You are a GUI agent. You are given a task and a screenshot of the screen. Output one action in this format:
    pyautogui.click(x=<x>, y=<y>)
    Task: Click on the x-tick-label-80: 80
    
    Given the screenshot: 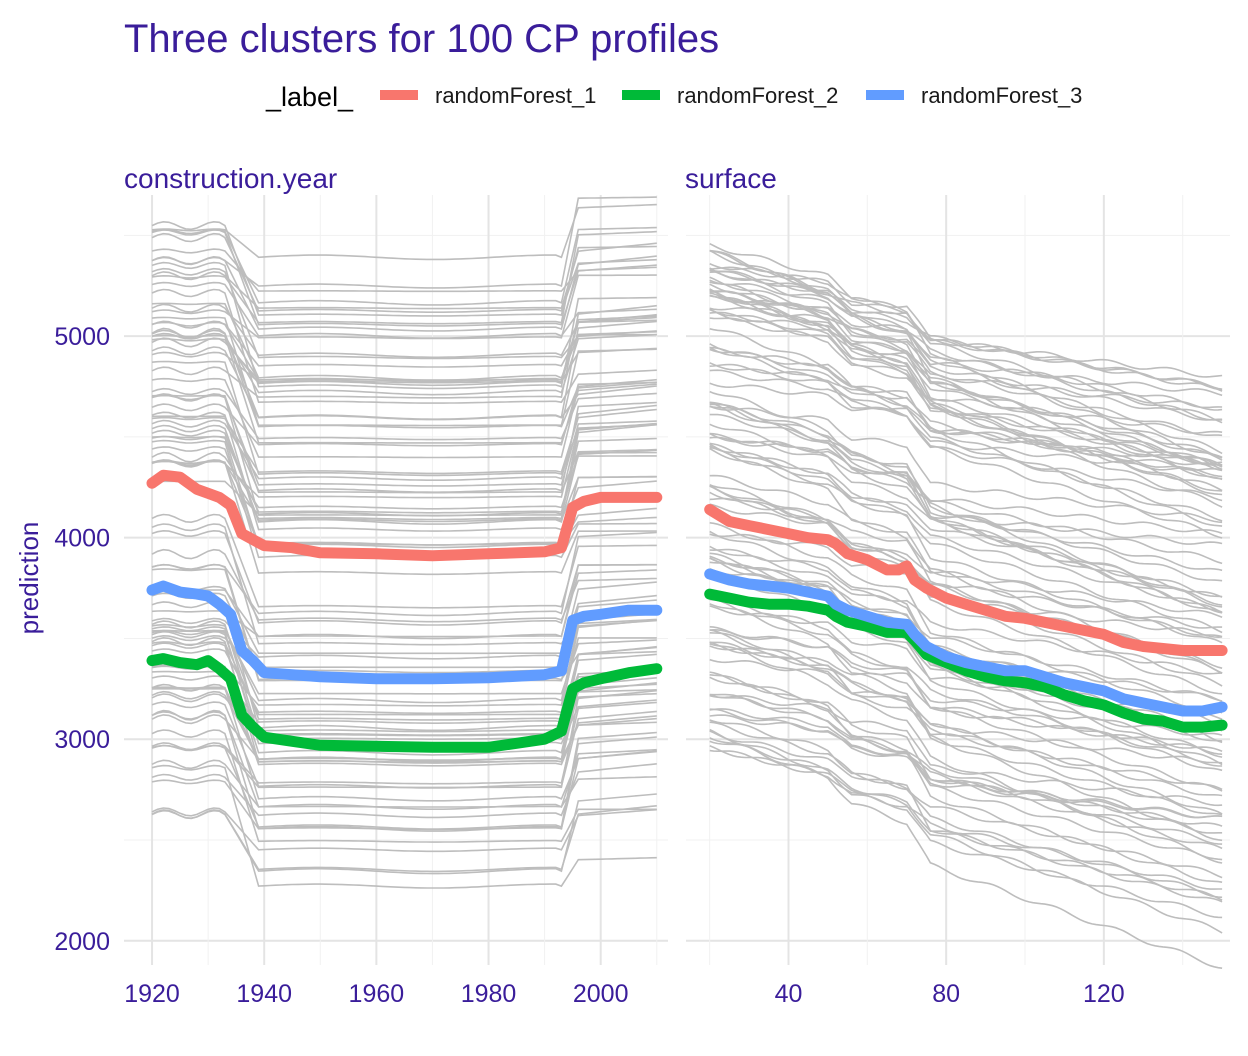 What is the action you would take?
    pyautogui.click(x=946, y=994)
    